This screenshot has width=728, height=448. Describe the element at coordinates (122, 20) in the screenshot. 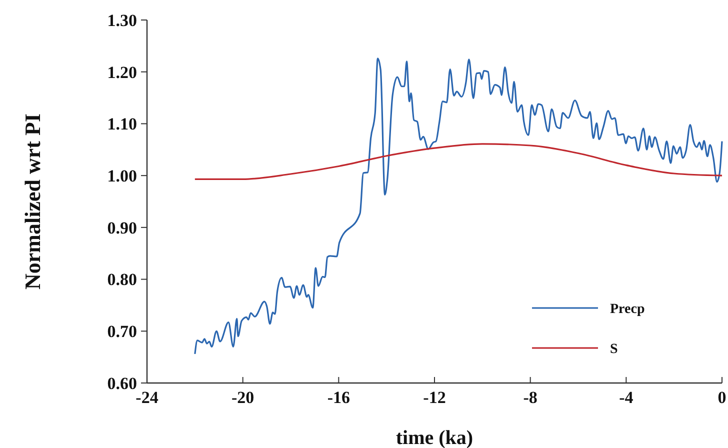

I see `y-tick-label: 1.30` at that location.